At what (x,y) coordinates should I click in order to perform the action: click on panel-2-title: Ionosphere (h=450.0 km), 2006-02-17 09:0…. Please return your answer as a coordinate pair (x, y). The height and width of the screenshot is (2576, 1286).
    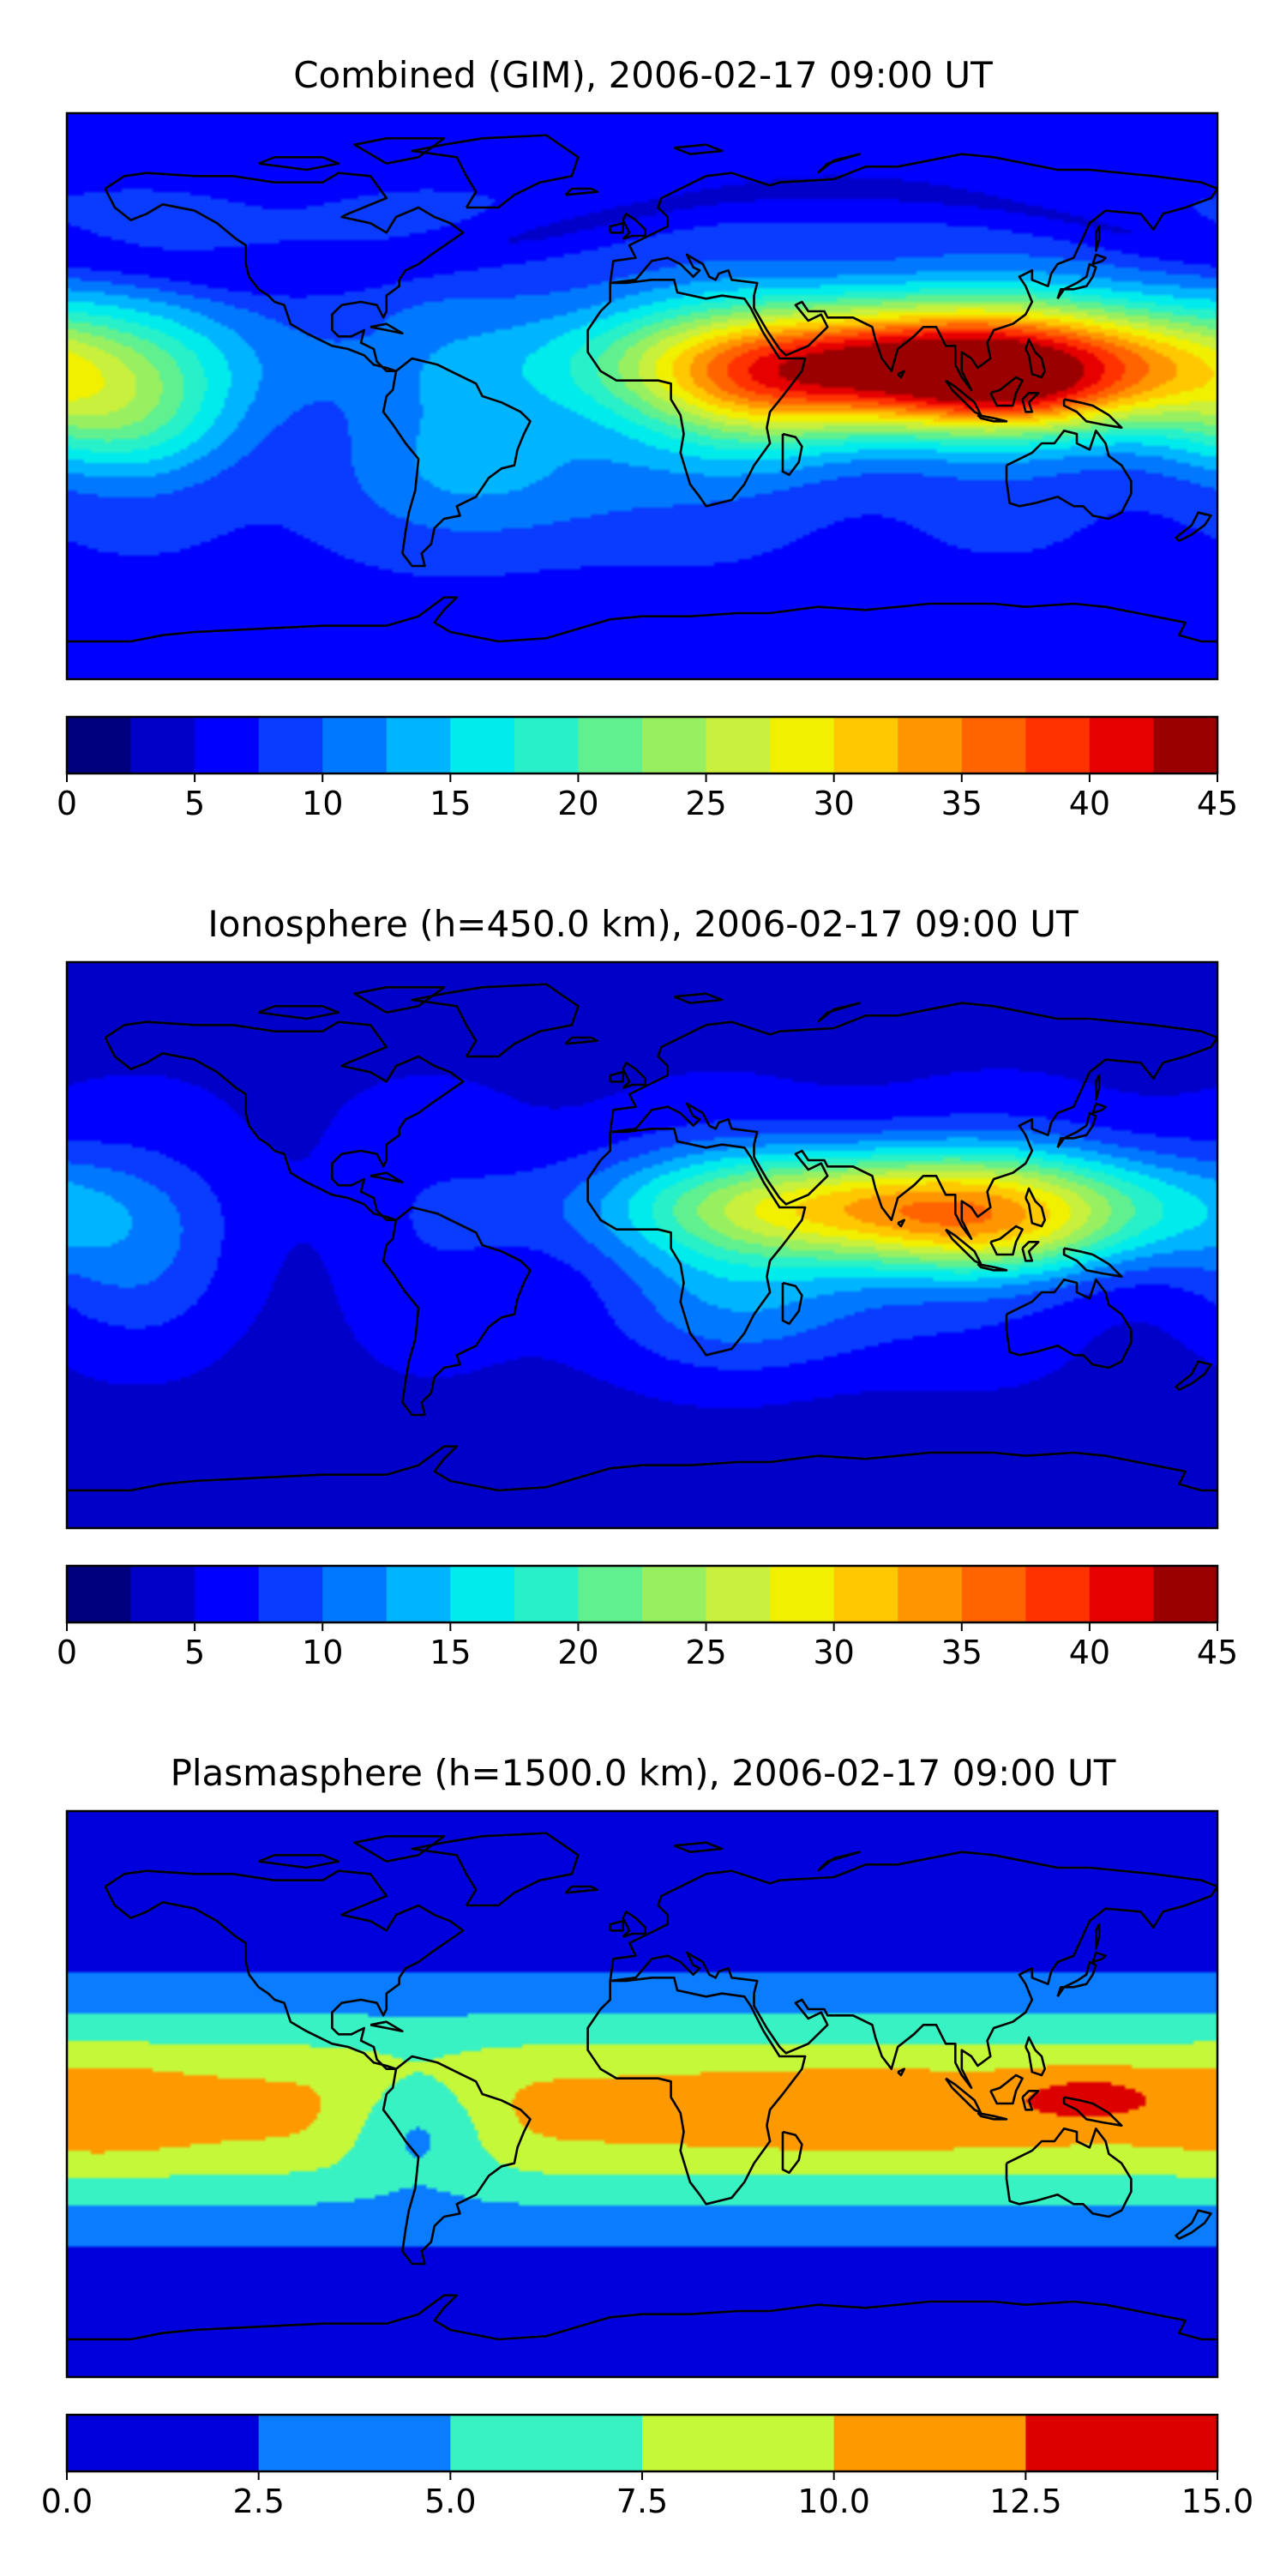
    Looking at the image, I should click on (643, 924).